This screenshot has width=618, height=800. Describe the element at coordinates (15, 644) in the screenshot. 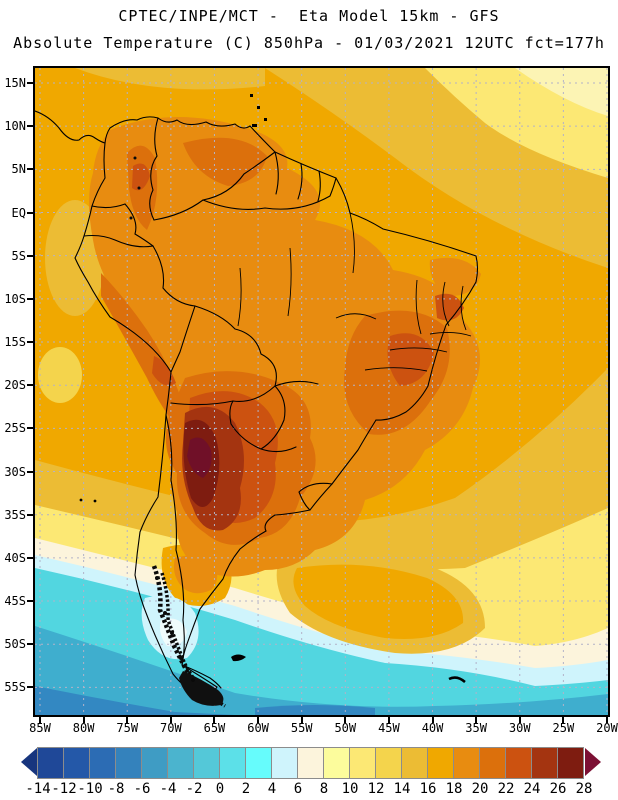

I see `lat-tick-label: 50S` at that location.